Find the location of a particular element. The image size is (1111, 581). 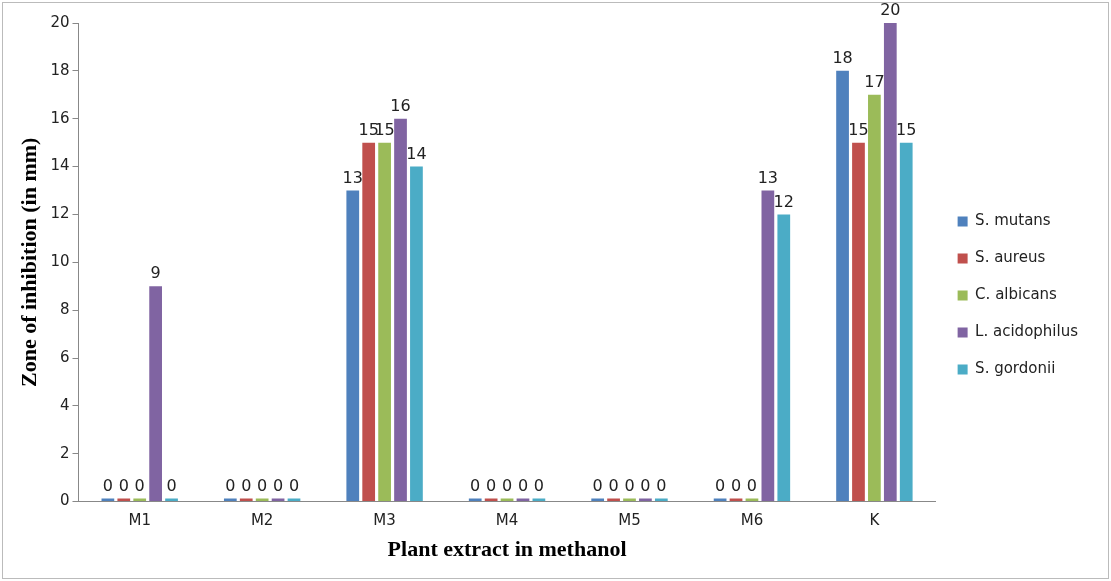

x-tick-label: M4 is located at coordinates (507, 520).